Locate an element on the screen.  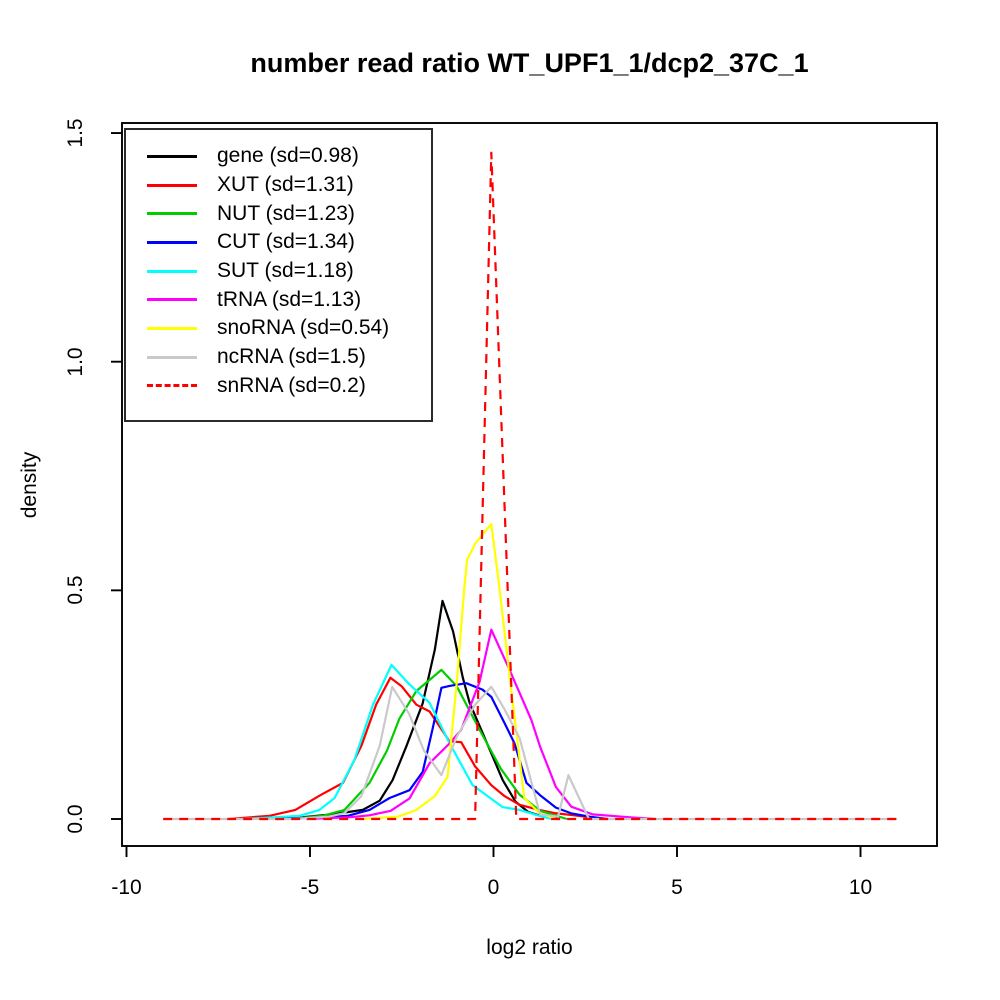
legend-item-NUT: NUT (sd=1.23) is located at coordinates (278, 213).